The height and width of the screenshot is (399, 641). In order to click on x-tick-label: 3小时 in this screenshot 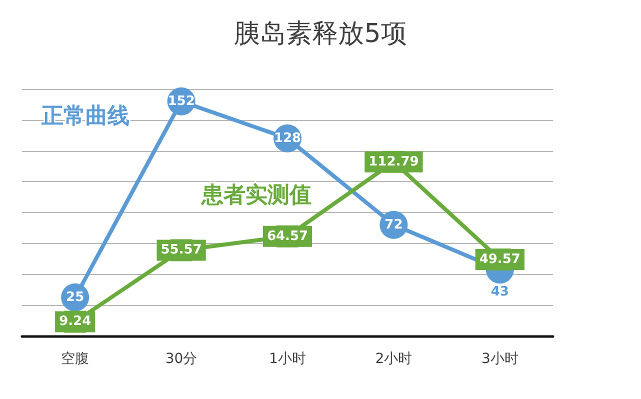, I will do `click(499, 359)`.